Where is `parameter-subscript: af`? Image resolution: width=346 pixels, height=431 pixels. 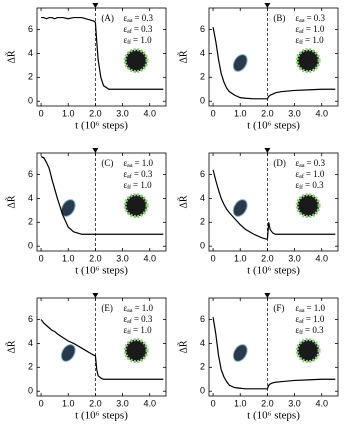 parameter-subscript: af is located at coordinates (301, 31).